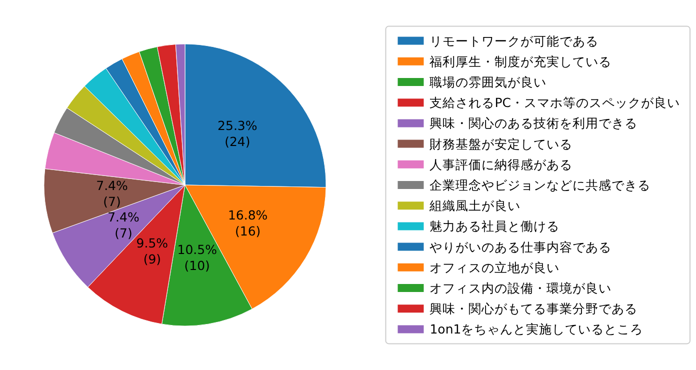  Describe the element at coordinates (501, 144) in the screenshot. I see `legend-label: 財務基盤が安定している` at that location.